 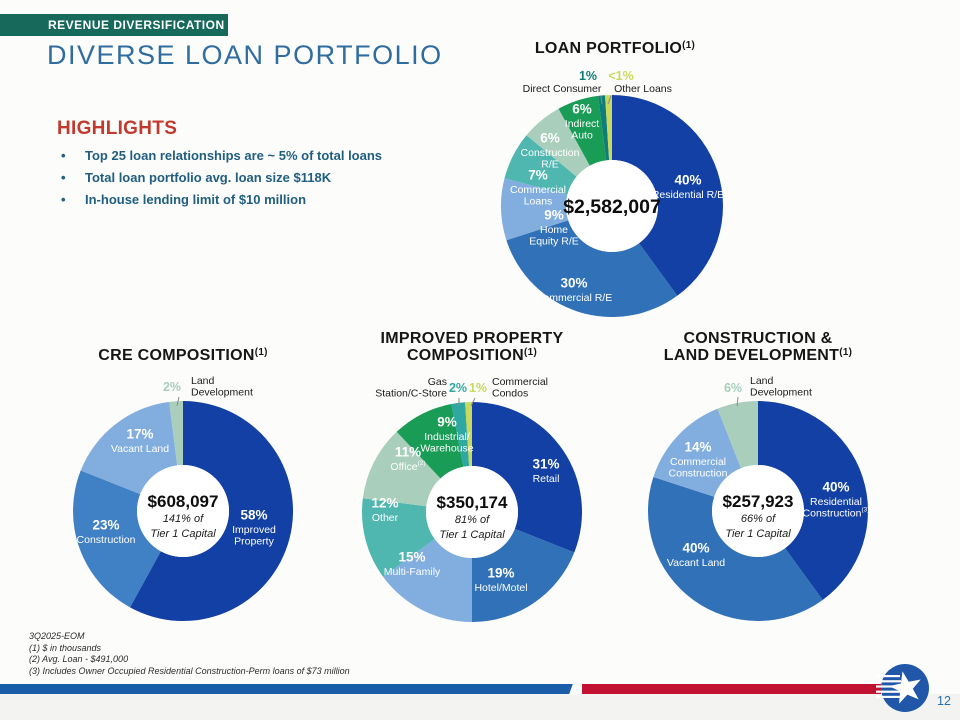 I want to click on banner-label: REVENUE DIVERSIFICATION, so click(x=136, y=25).